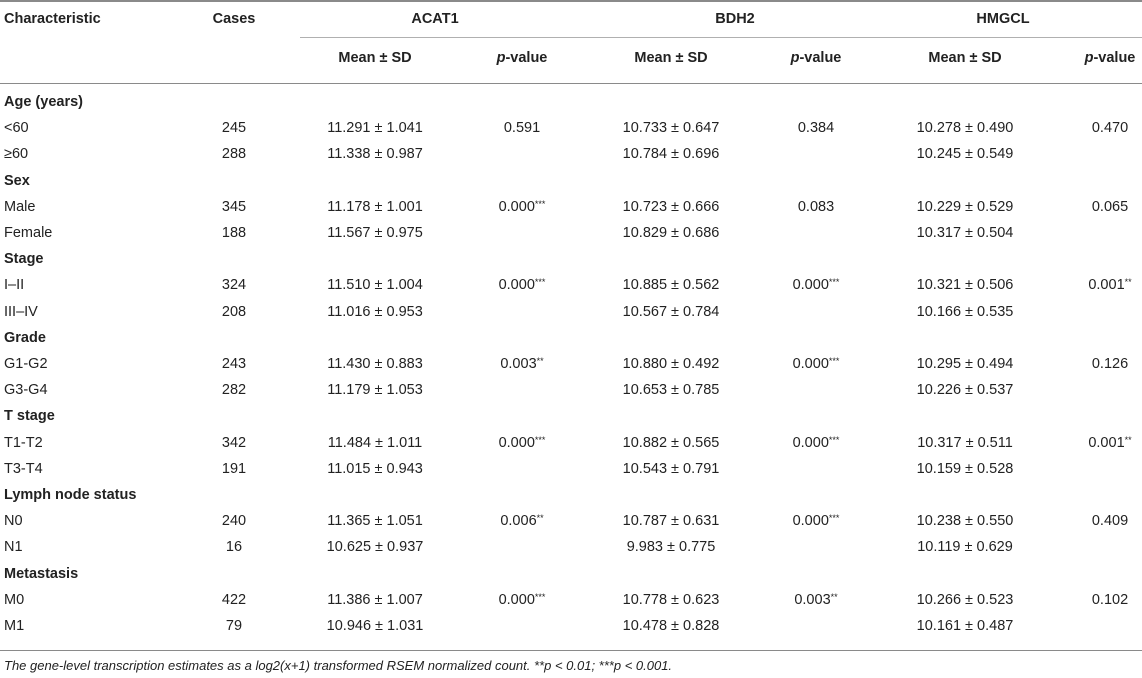 This screenshot has height=678, width=1142. I want to click on p-value: 0.409, so click(1110, 521).